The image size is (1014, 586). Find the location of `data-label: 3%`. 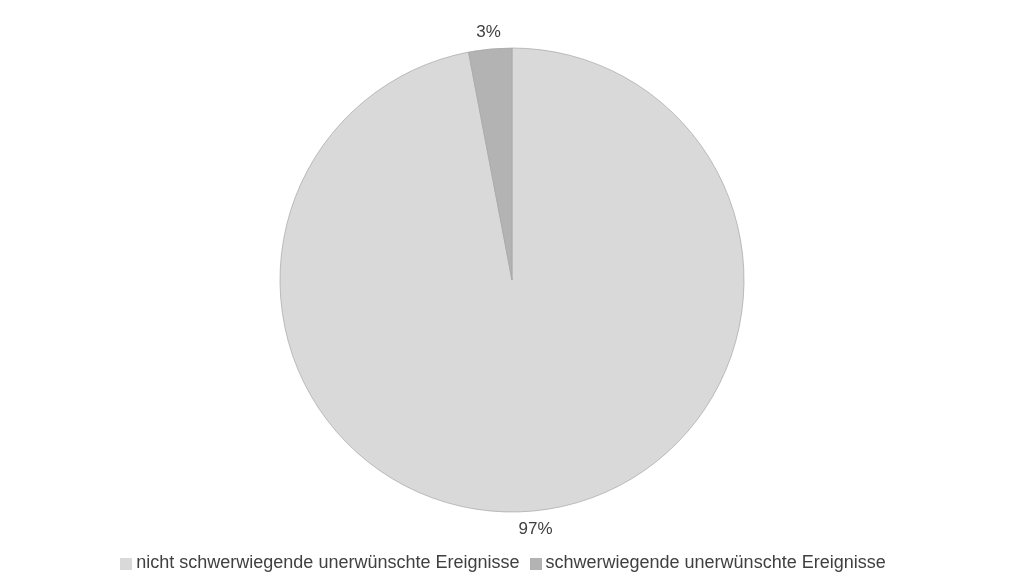

data-label: 3% is located at coordinates (488, 31).